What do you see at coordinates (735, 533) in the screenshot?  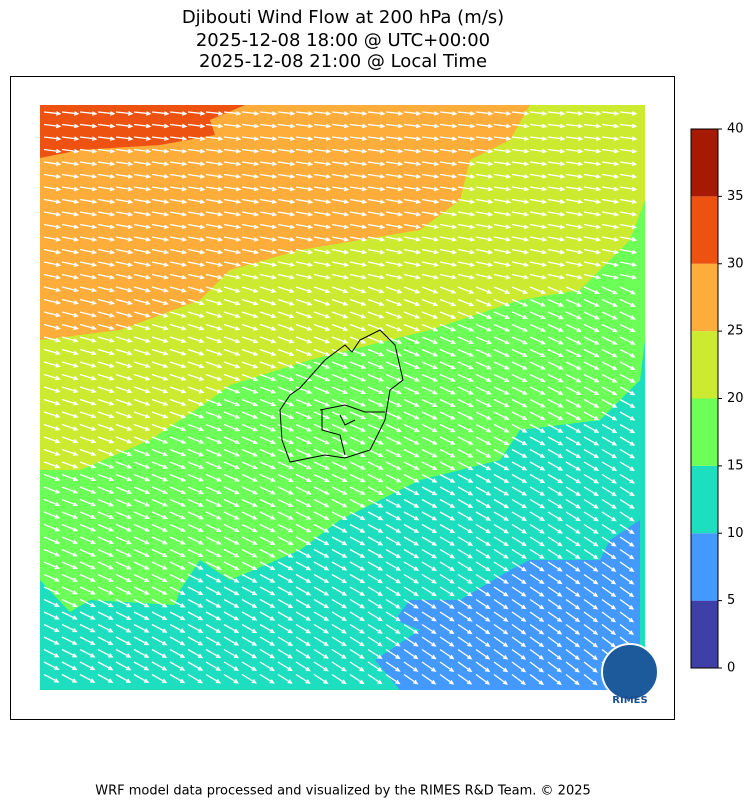 I see `colorbar-tick-label: 10` at bounding box center [735, 533].